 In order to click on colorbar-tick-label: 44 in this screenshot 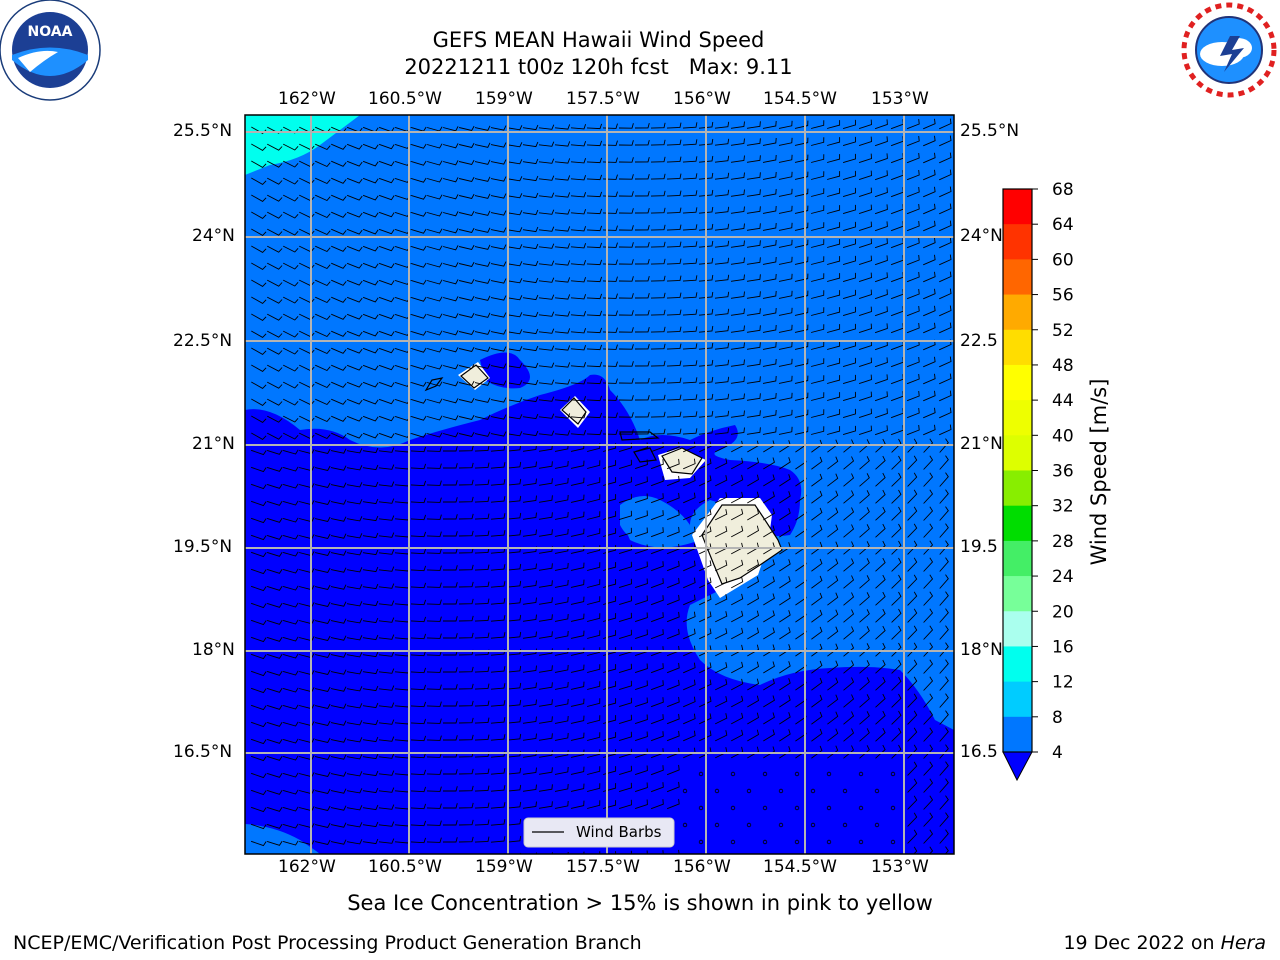, I will do `click(1063, 401)`.